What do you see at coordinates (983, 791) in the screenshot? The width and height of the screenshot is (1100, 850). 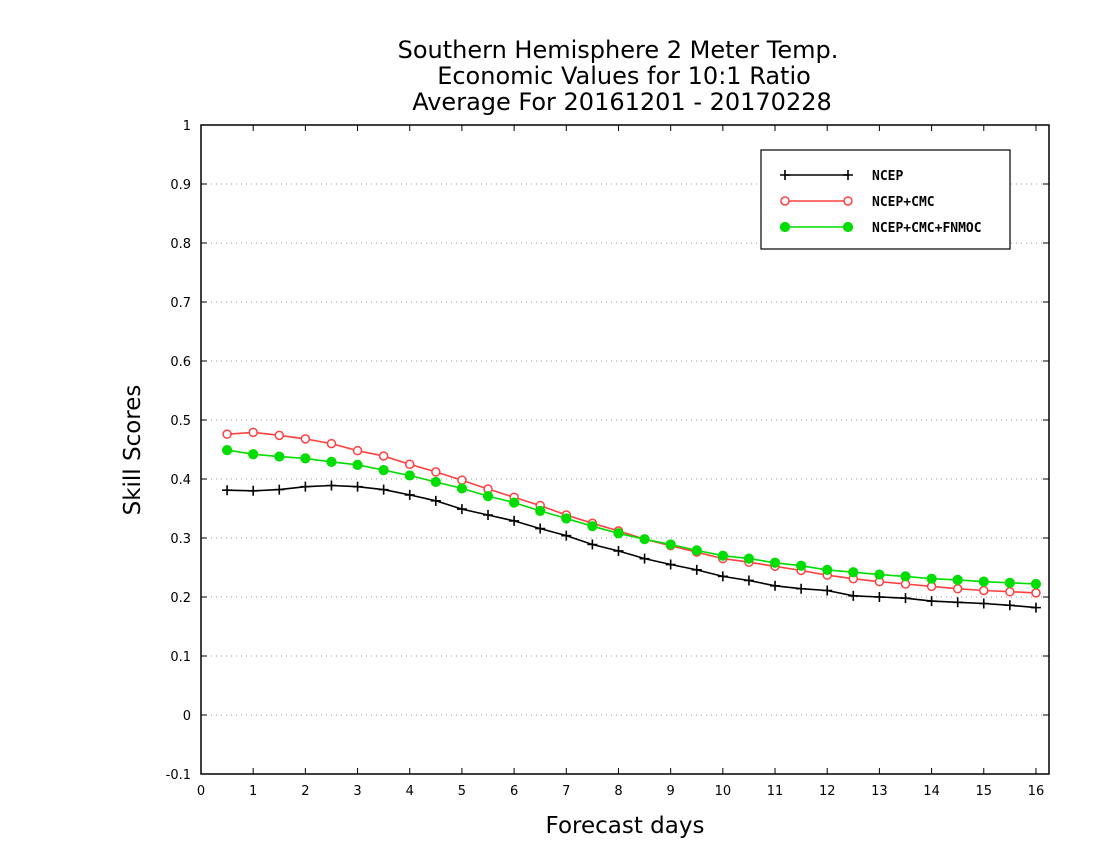 I see `x-tick-label: 15` at bounding box center [983, 791].